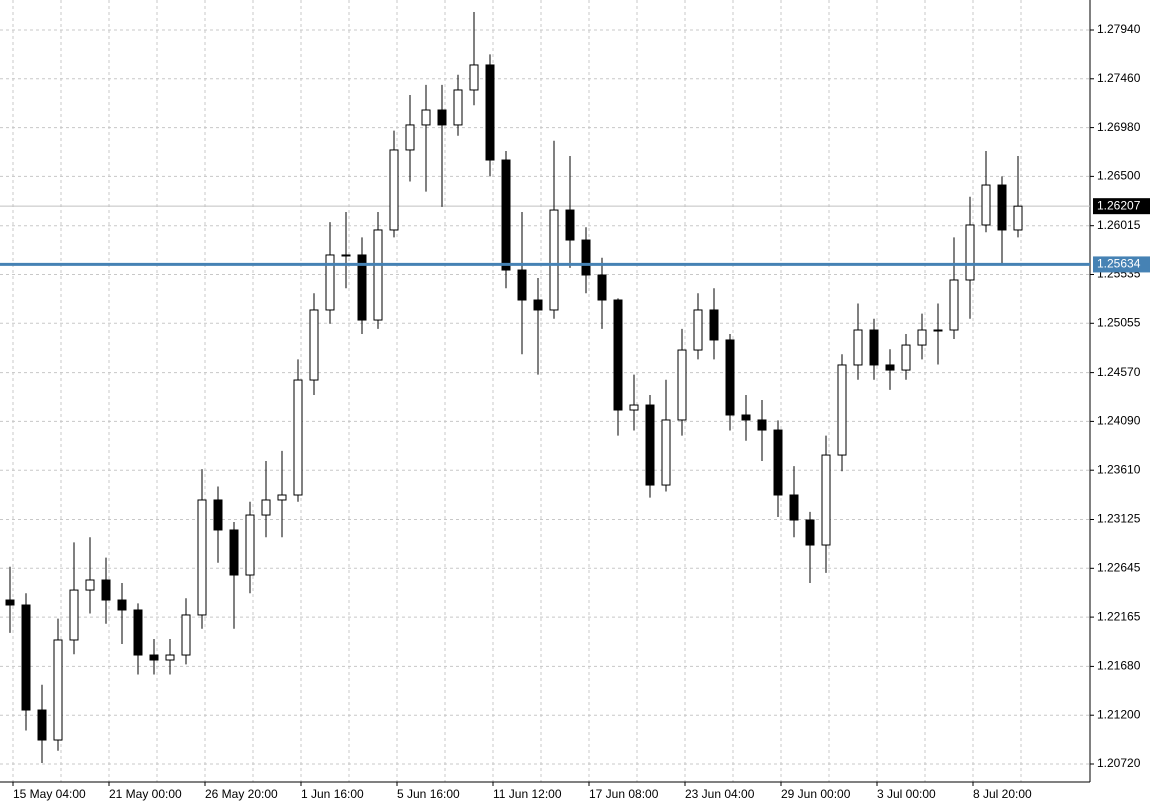 Image resolution: width=1155 pixels, height=804 pixels. What do you see at coordinates (624, 794) in the screenshot?
I see `x-tick-label: 17 Jun 08:00` at bounding box center [624, 794].